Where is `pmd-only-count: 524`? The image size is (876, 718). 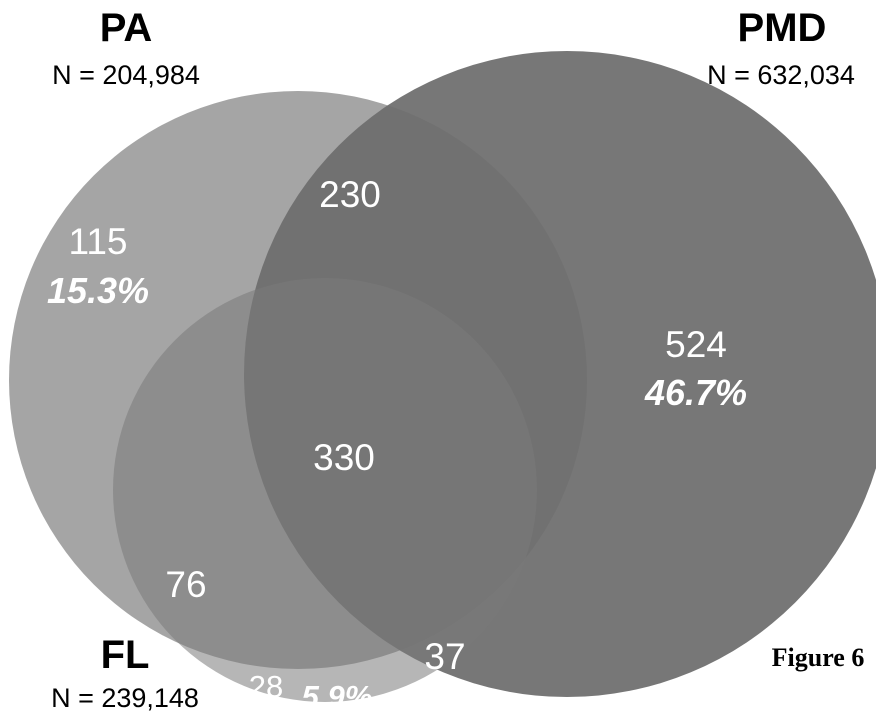 pmd-only-count: 524 is located at coordinates (696, 344).